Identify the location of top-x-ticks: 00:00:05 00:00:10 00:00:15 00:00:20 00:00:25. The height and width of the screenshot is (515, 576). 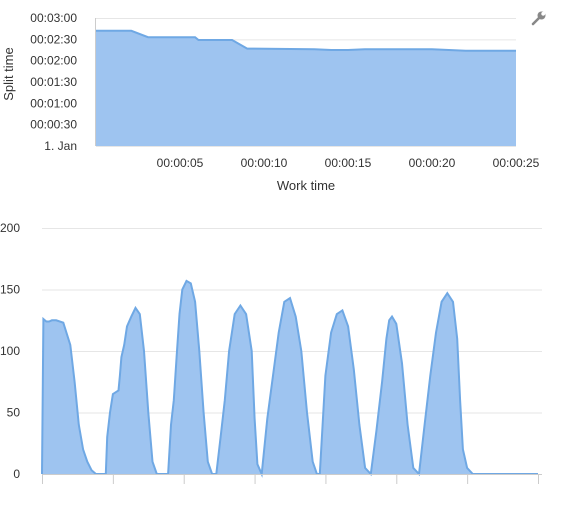
(348, 163).